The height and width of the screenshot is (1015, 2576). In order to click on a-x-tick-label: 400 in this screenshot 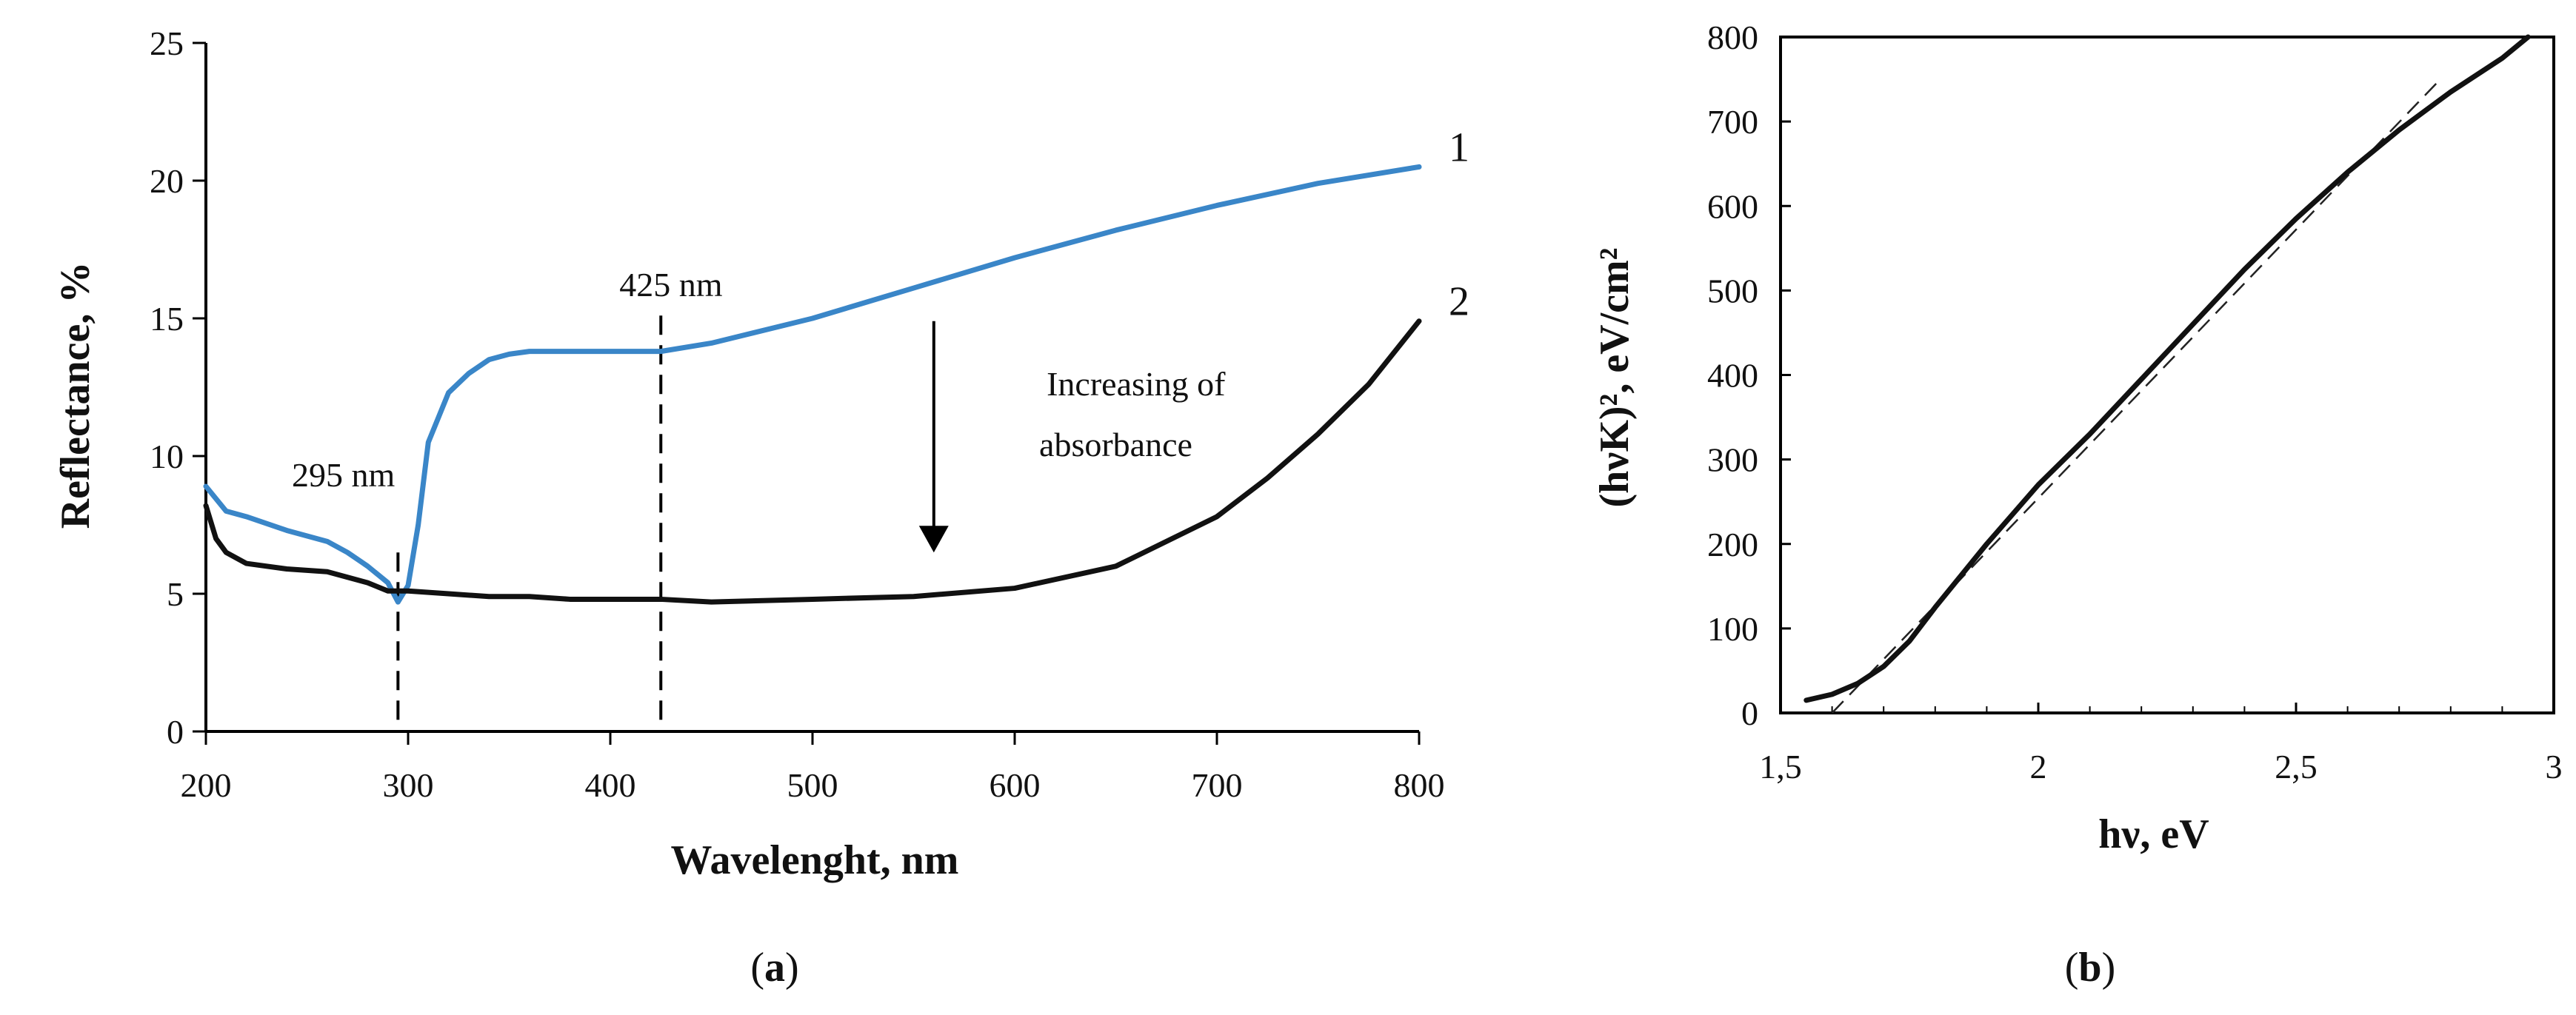, I will do `click(610, 785)`.